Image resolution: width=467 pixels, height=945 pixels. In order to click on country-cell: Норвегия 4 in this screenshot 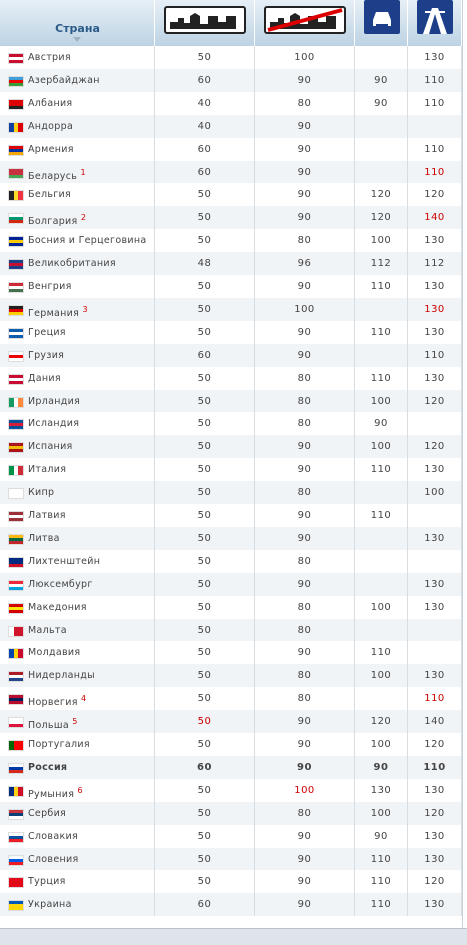, I will do `click(77, 699)`.